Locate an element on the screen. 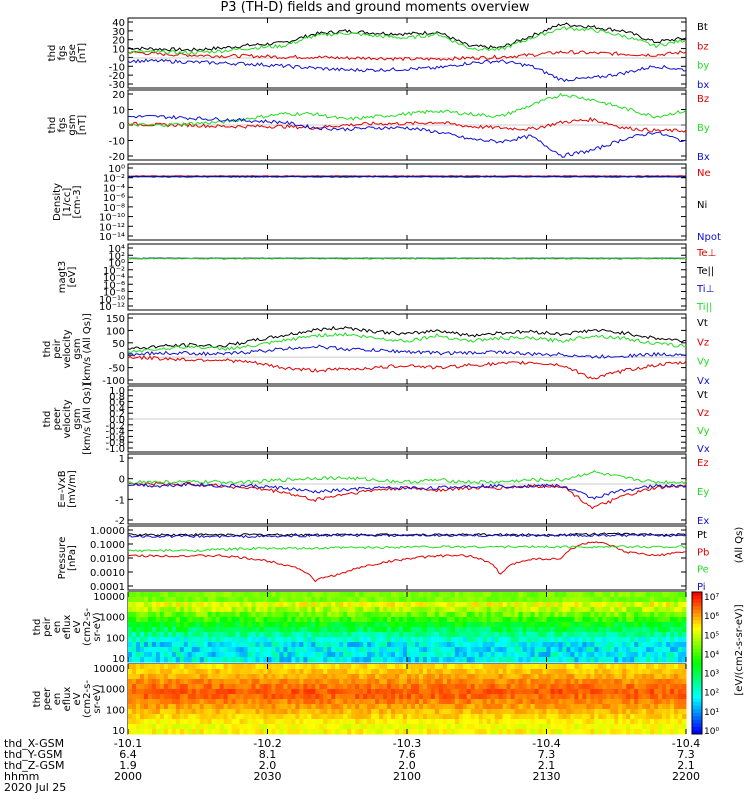 This screenshot has width=750, height=800. z-gsm-value: 2.0 is located at coordinates (407, 765).